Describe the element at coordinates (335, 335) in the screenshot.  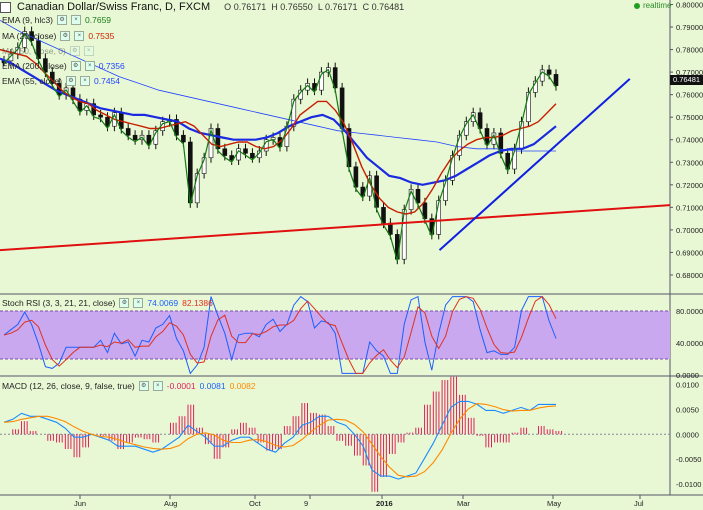
I see `stoch-band` at that location.